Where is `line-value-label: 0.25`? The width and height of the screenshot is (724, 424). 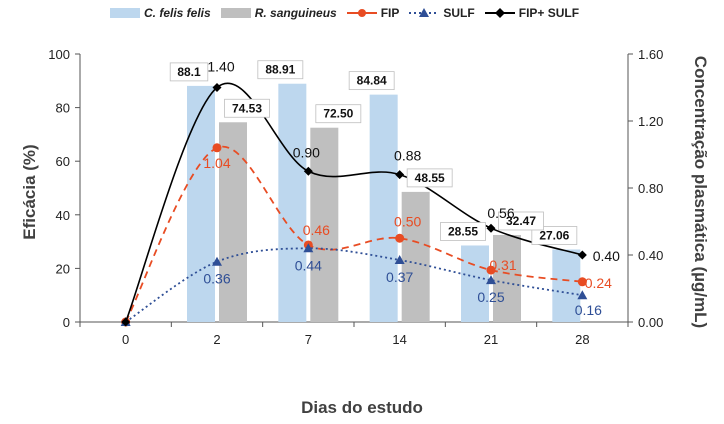 line-value-label: 0.25 is located at coordinates (490, 297).